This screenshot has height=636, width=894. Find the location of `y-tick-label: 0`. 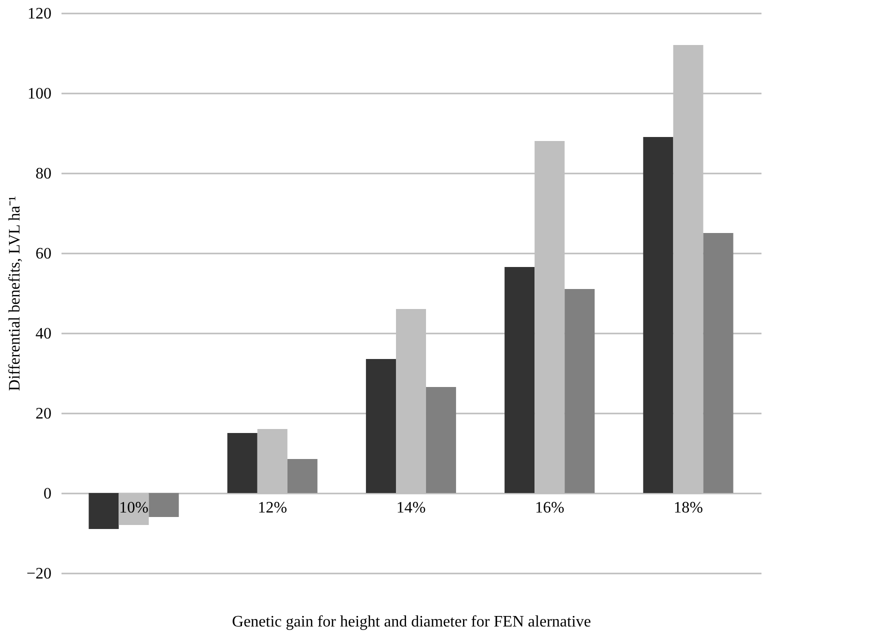

y-tick-label: 0 is located at coordinates (48, 494).